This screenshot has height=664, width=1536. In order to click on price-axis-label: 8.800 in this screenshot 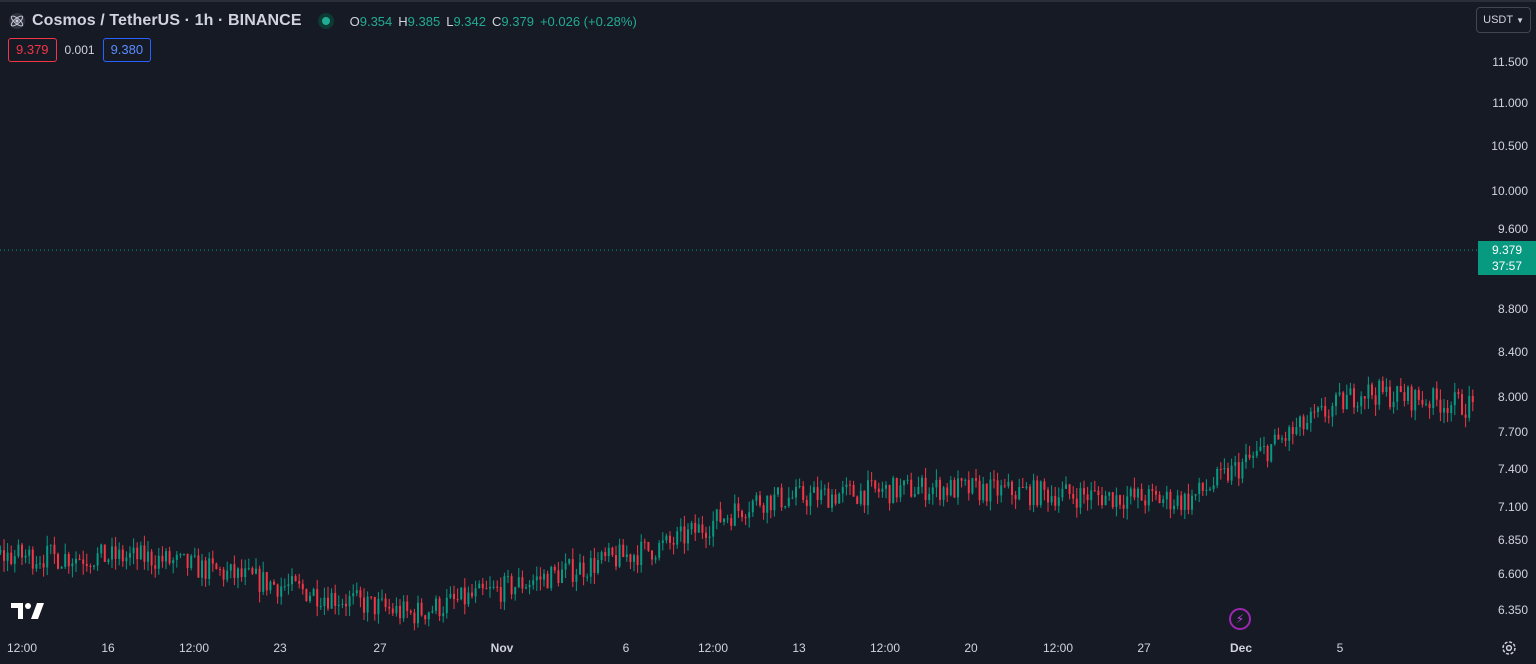, I will do `click(1512, 308)`.